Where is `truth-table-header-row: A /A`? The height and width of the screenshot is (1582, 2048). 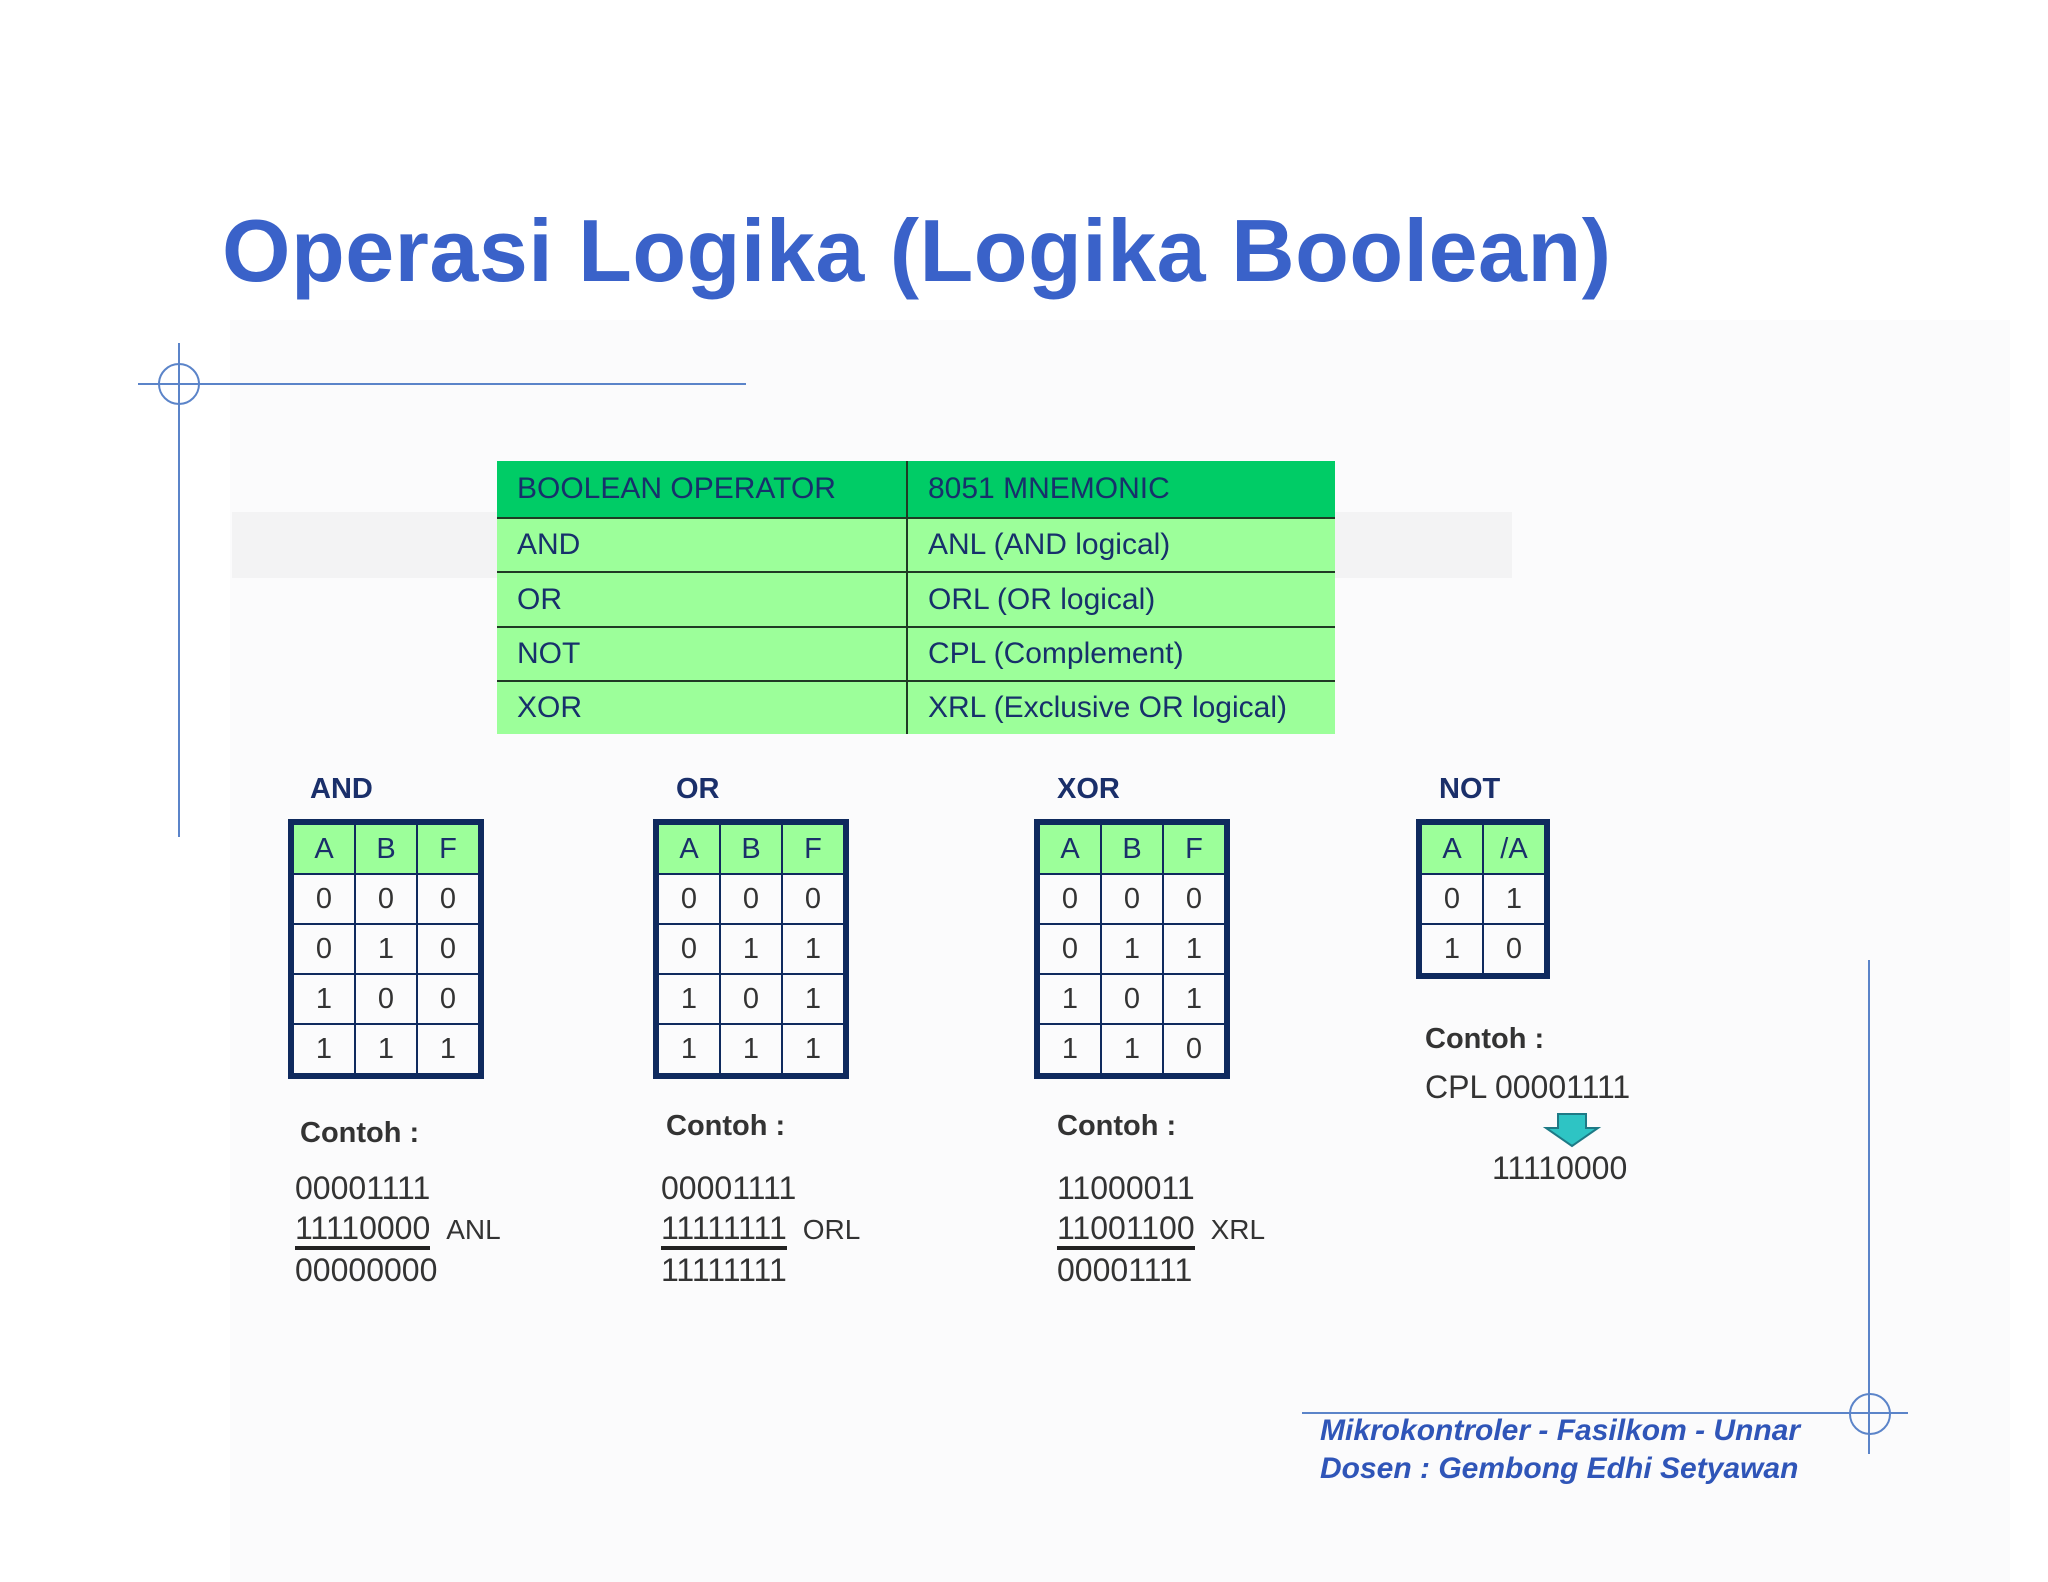
truth-table-header-row: A /A is located at coordinates (1483, 848).